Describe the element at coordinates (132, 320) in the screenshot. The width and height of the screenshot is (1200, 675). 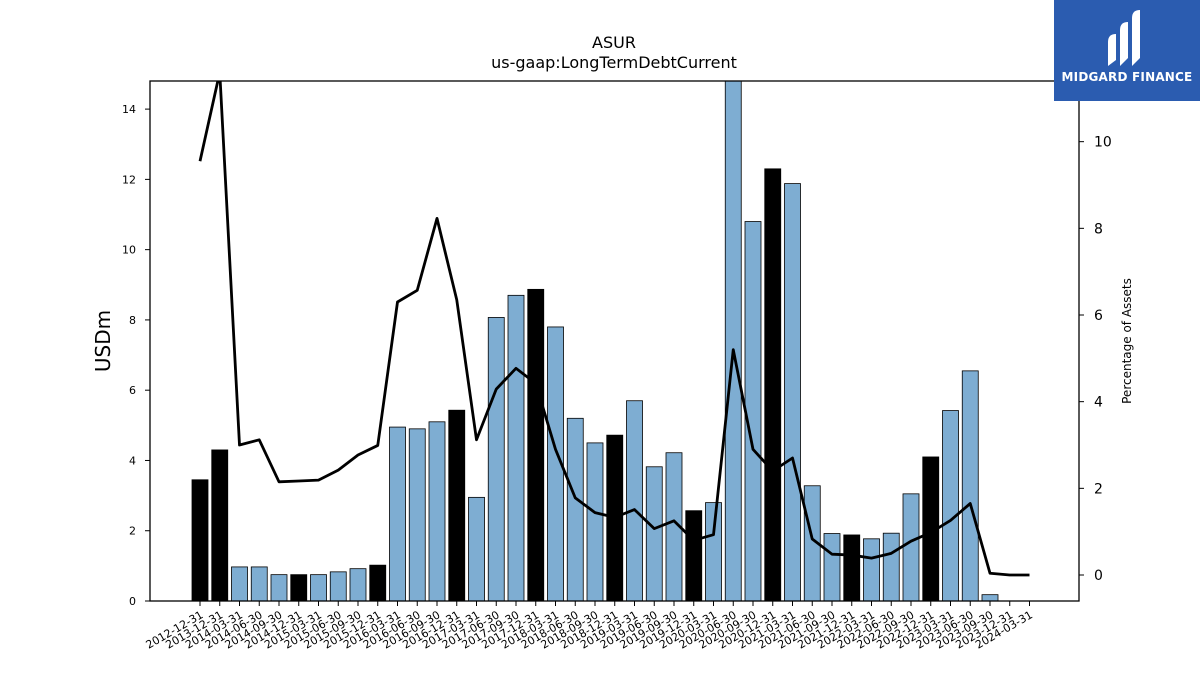
I see `y-tick-label: 8` at that location.